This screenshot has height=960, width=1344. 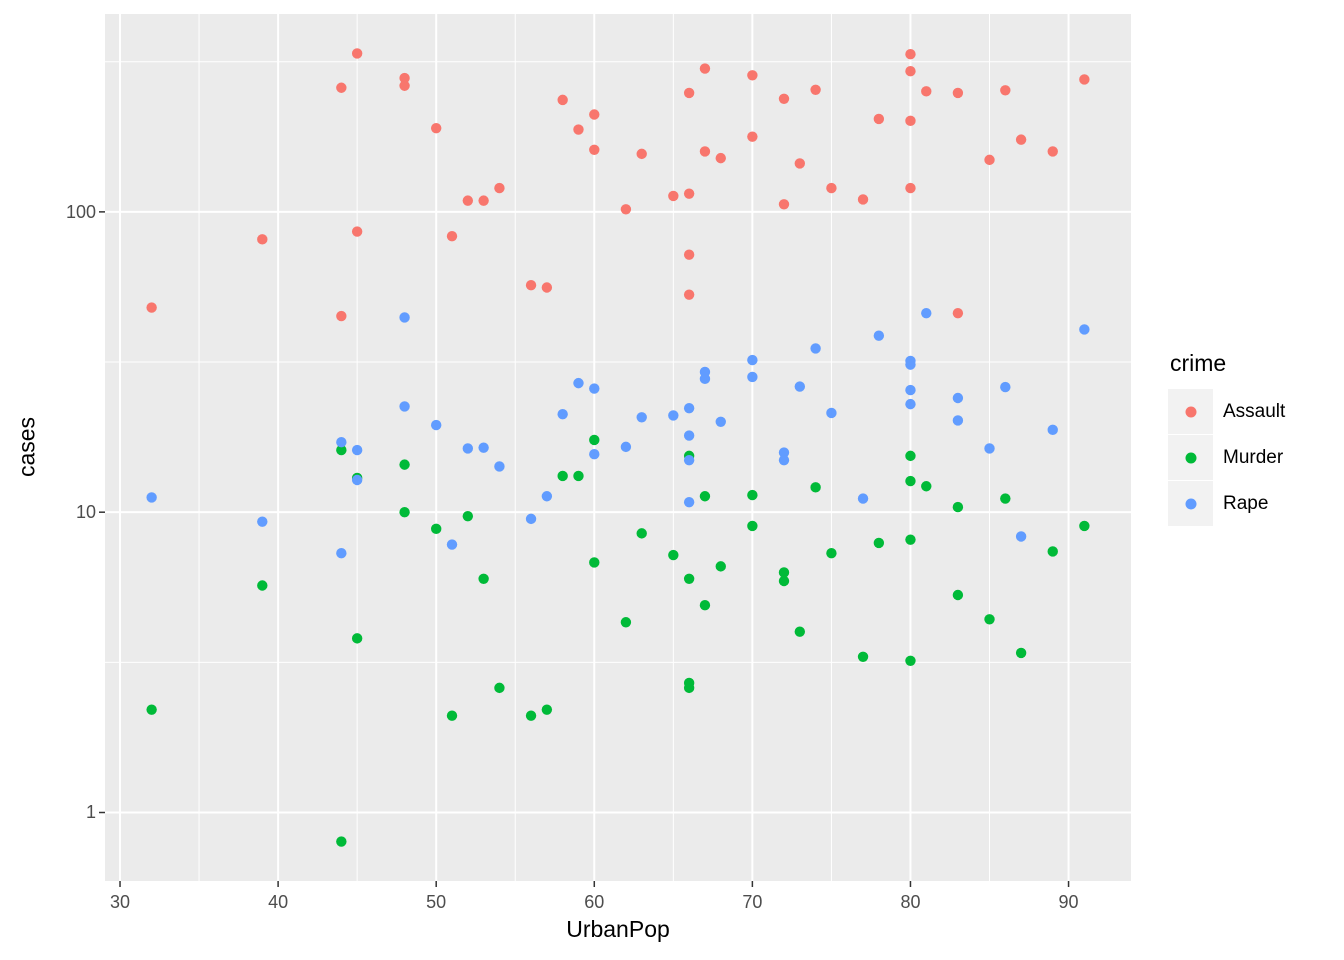 I want to click on legend-label: Murder, so click(x=1253, y=457).